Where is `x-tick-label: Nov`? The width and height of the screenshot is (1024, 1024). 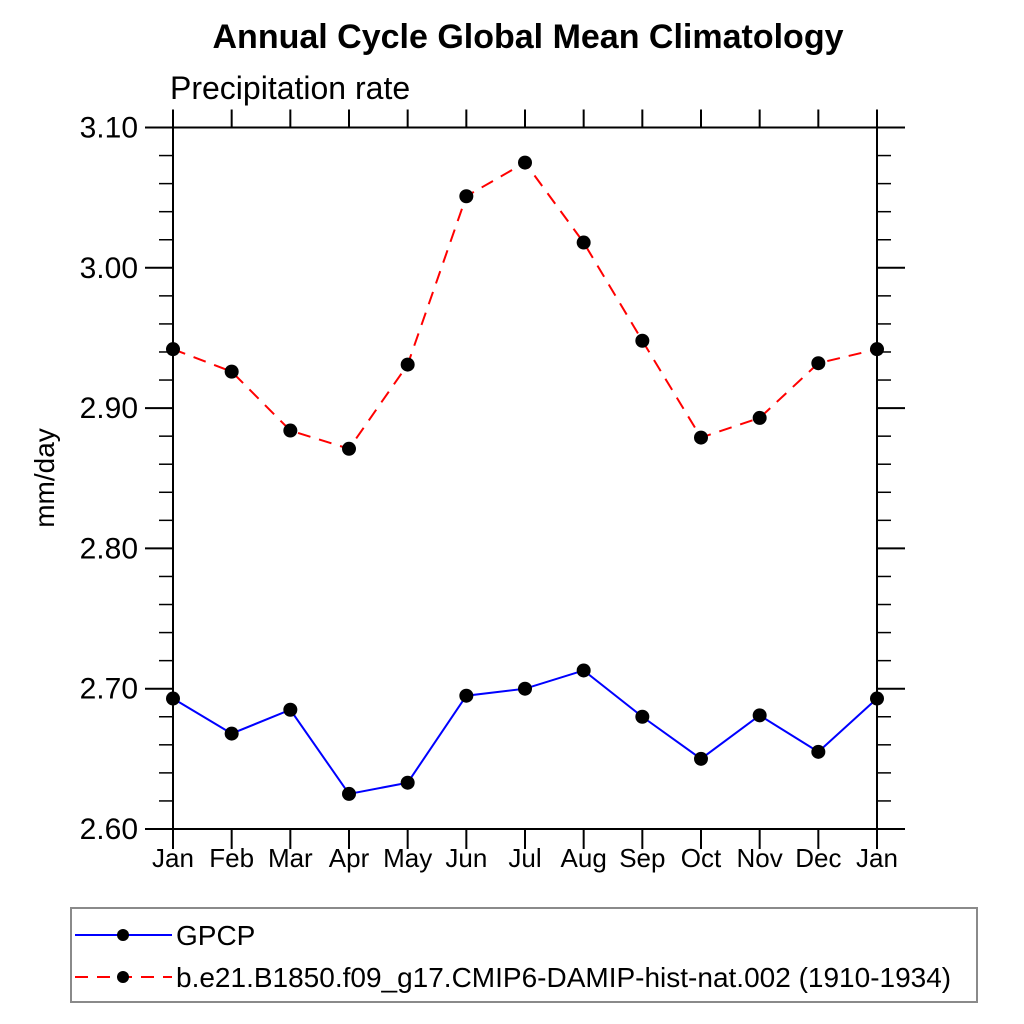
x-tick-label: Nov is located at coordinates (760, 858).